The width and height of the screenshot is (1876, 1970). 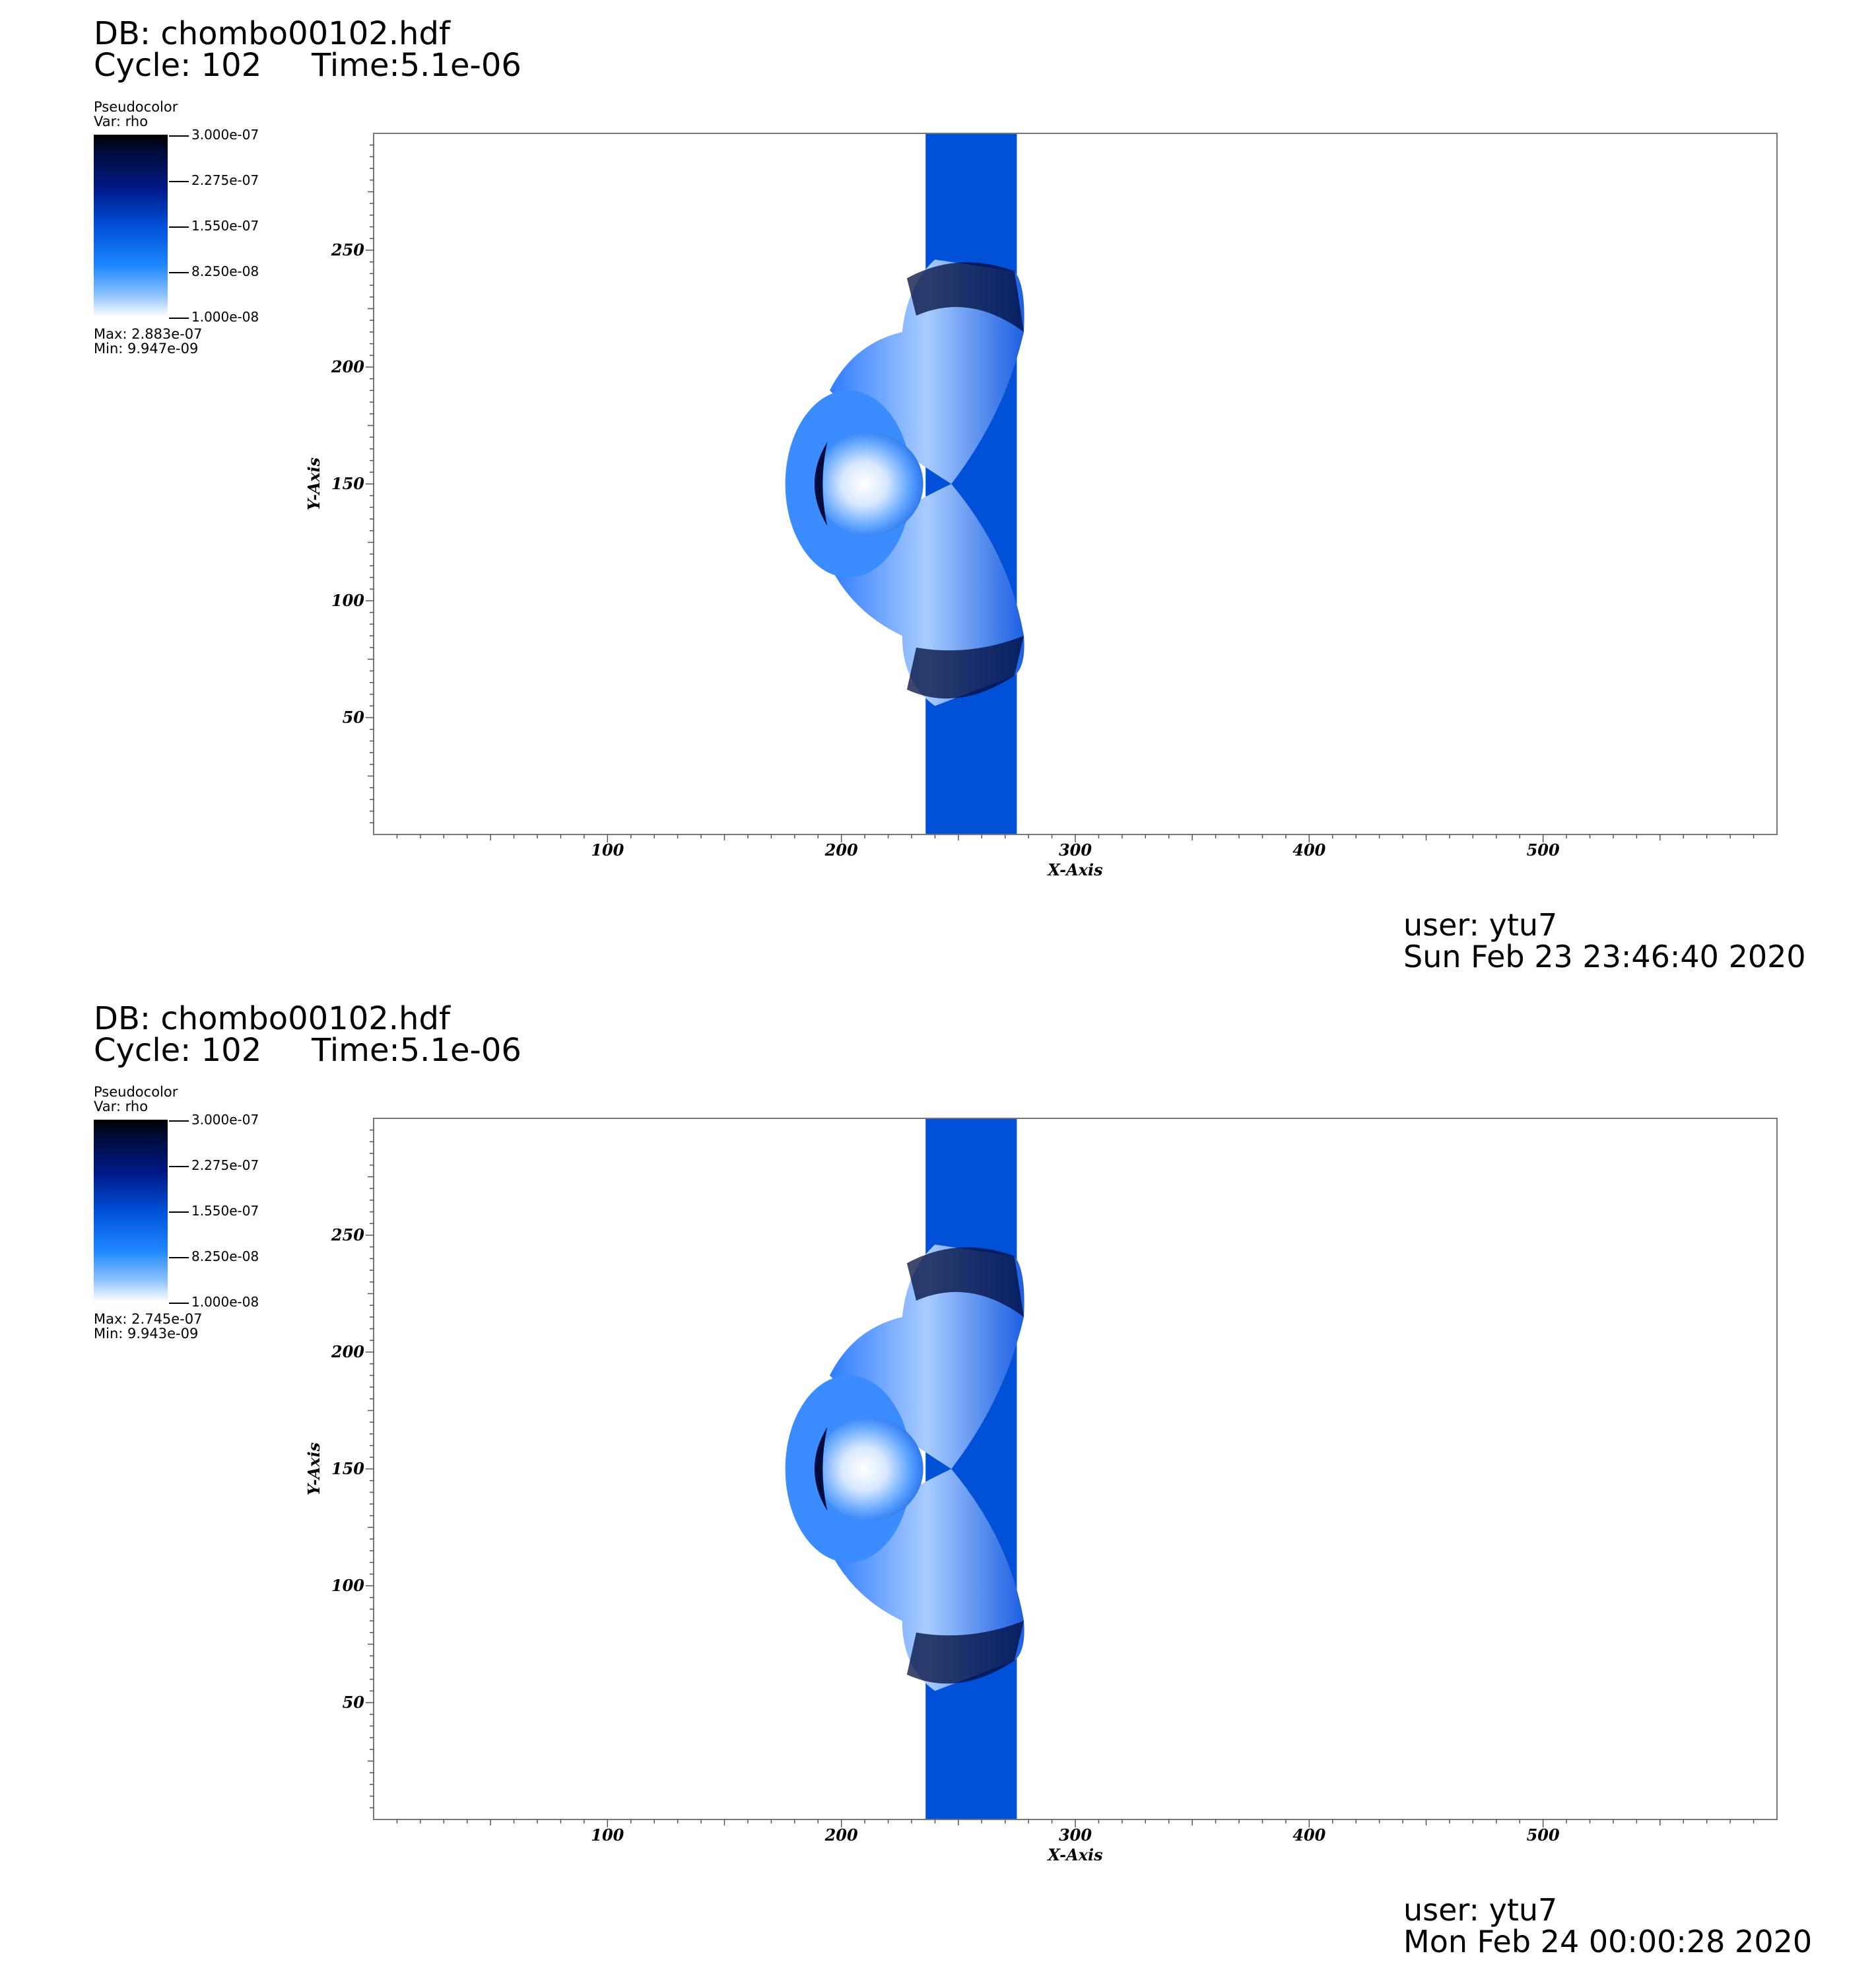 I want to click on legend-max: Max: 2.745e-07, so click(x=148, y=1319).